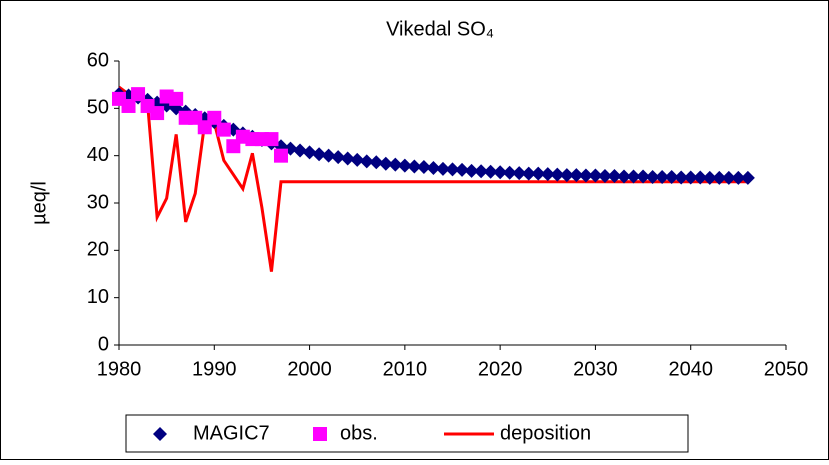 The image size is (829, 465). Describe the element at coordinates (214, 369) in the screenshot. I see `x-tick-label: 1990` at that location.